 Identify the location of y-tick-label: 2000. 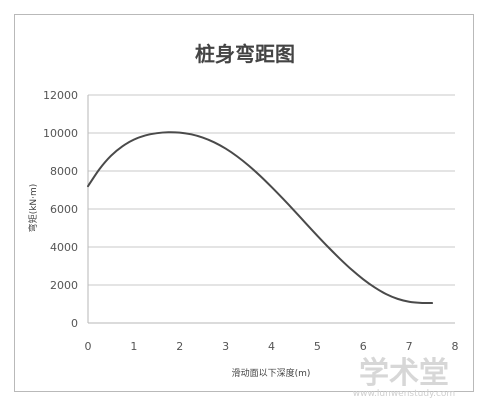
(64, 285).